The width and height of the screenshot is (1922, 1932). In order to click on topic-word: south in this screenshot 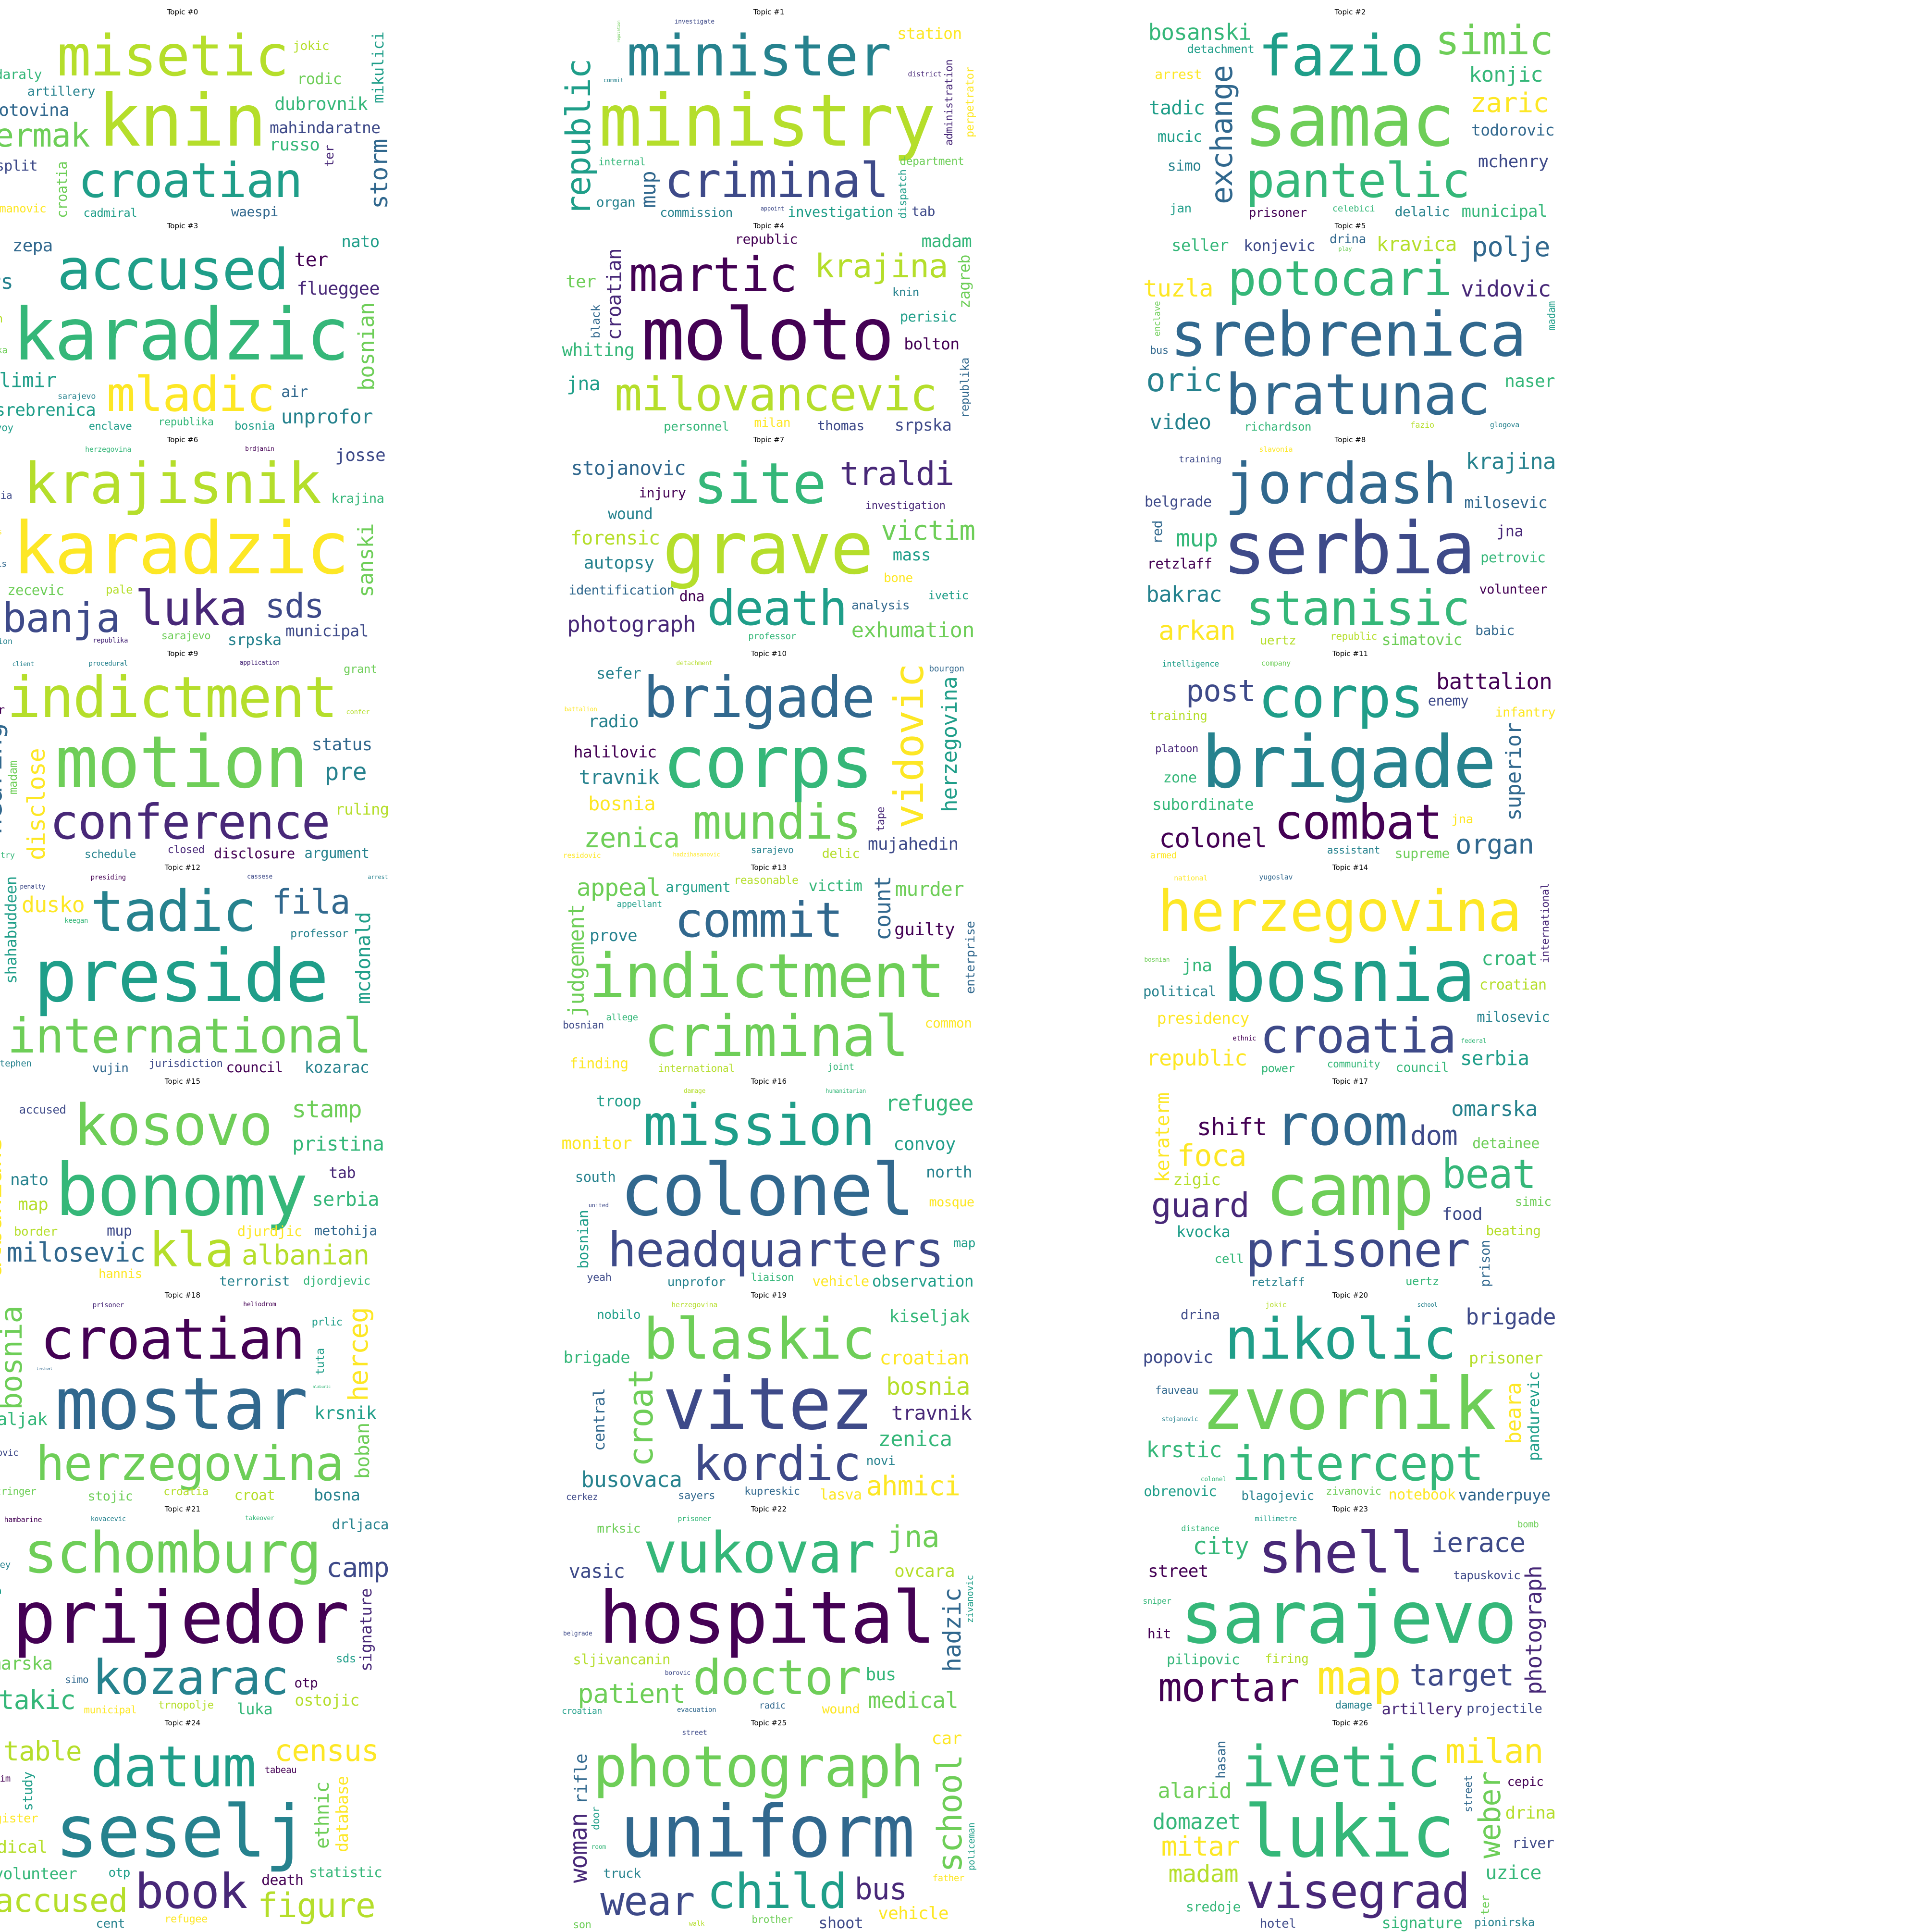, I will do `click(595, 1176)`.